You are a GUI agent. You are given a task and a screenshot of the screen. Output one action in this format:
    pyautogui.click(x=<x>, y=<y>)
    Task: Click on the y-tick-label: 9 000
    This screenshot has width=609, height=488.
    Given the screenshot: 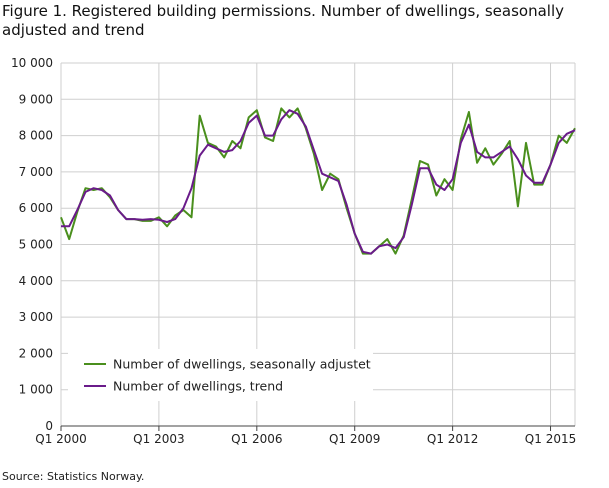 What is the action you would take?
    pyautogui.click(x=36, y=99)
    